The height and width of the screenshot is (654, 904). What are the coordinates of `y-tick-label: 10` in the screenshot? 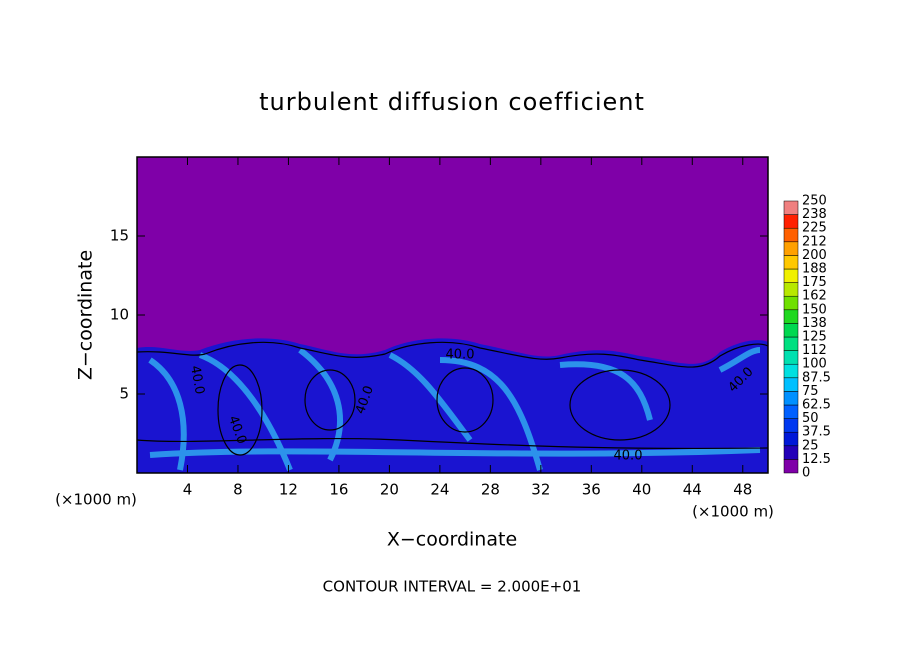 It's located at (119, 315).